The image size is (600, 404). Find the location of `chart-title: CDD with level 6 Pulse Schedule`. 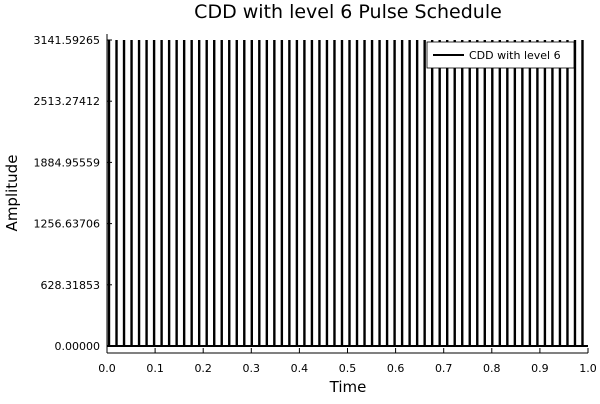

chart-title: CDD with level 6 Pulse Schedule is located at coordinates (348, 12).